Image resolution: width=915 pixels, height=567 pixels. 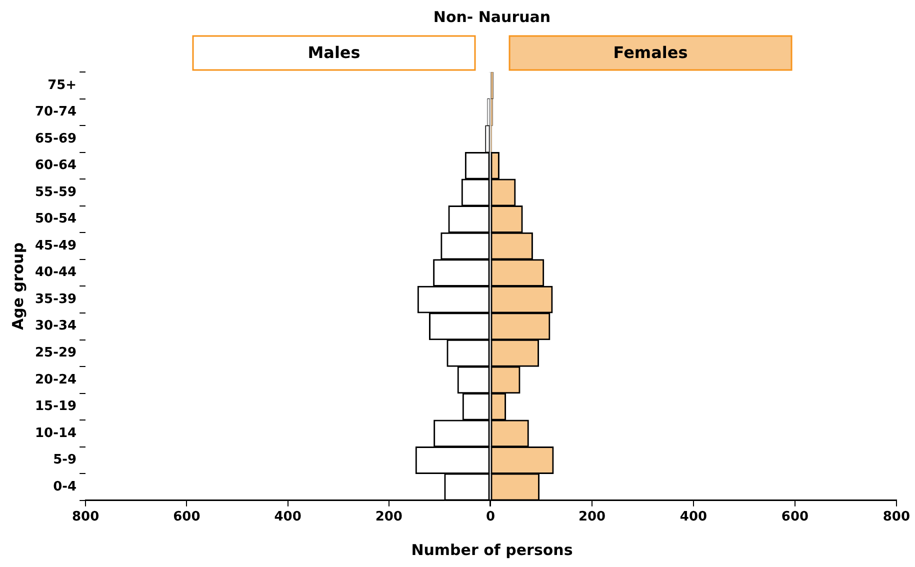 I want to click on y-tick-label: 50-54, so click(x=56, y=219).